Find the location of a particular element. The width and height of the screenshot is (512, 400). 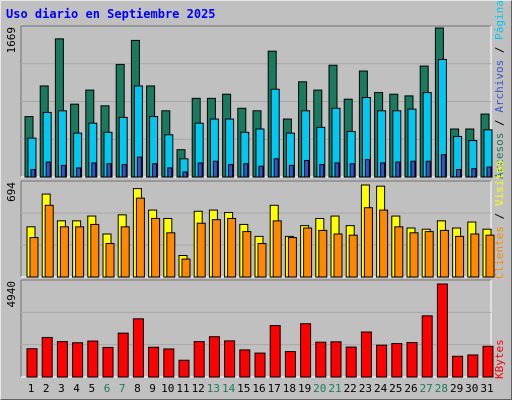

legend: KBytes is located at coordinates (499, 359).